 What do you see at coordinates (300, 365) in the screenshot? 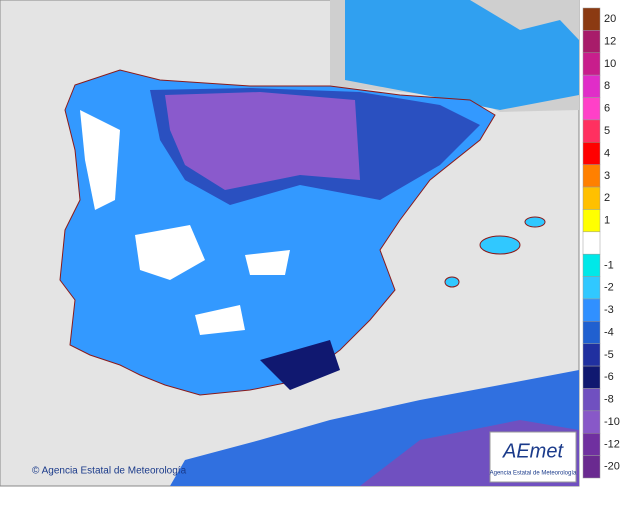
I see `cold-patch` at bounding box center [300, 365].